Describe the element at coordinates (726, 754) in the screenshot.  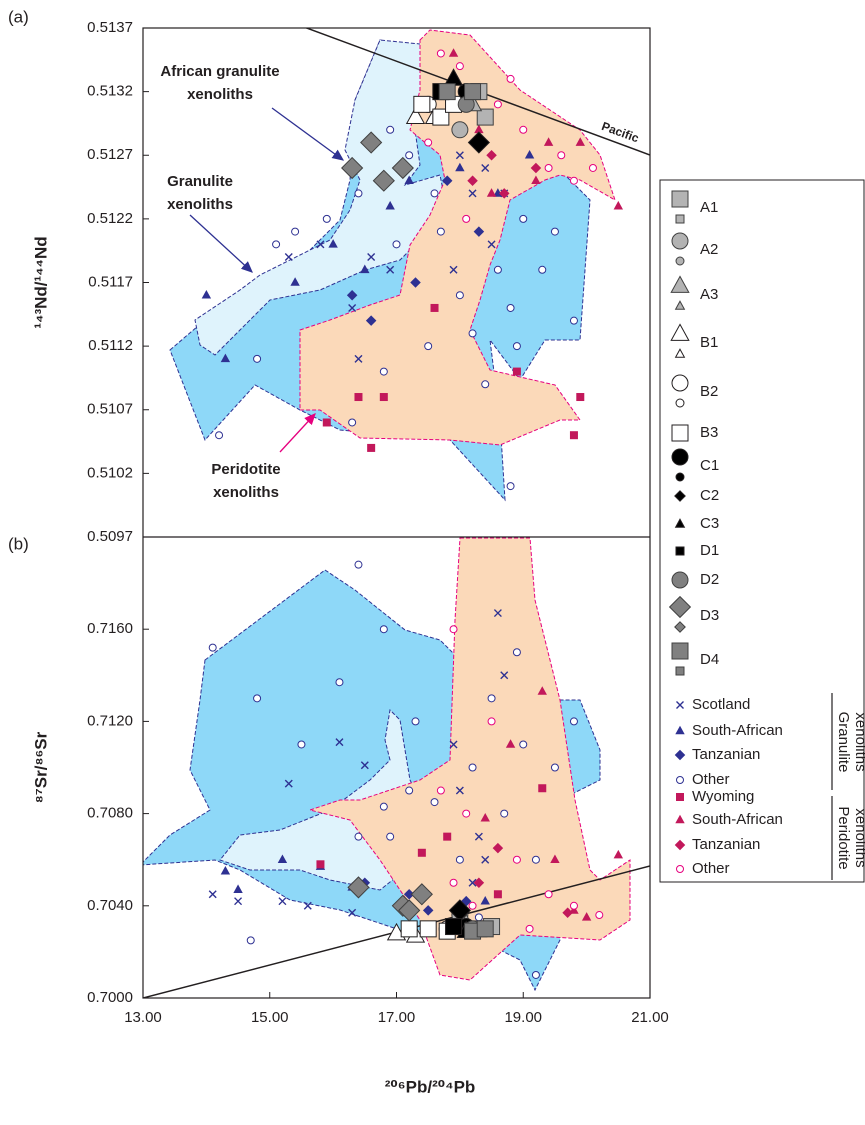
I see `legend-label: Tanzanian` at that location.